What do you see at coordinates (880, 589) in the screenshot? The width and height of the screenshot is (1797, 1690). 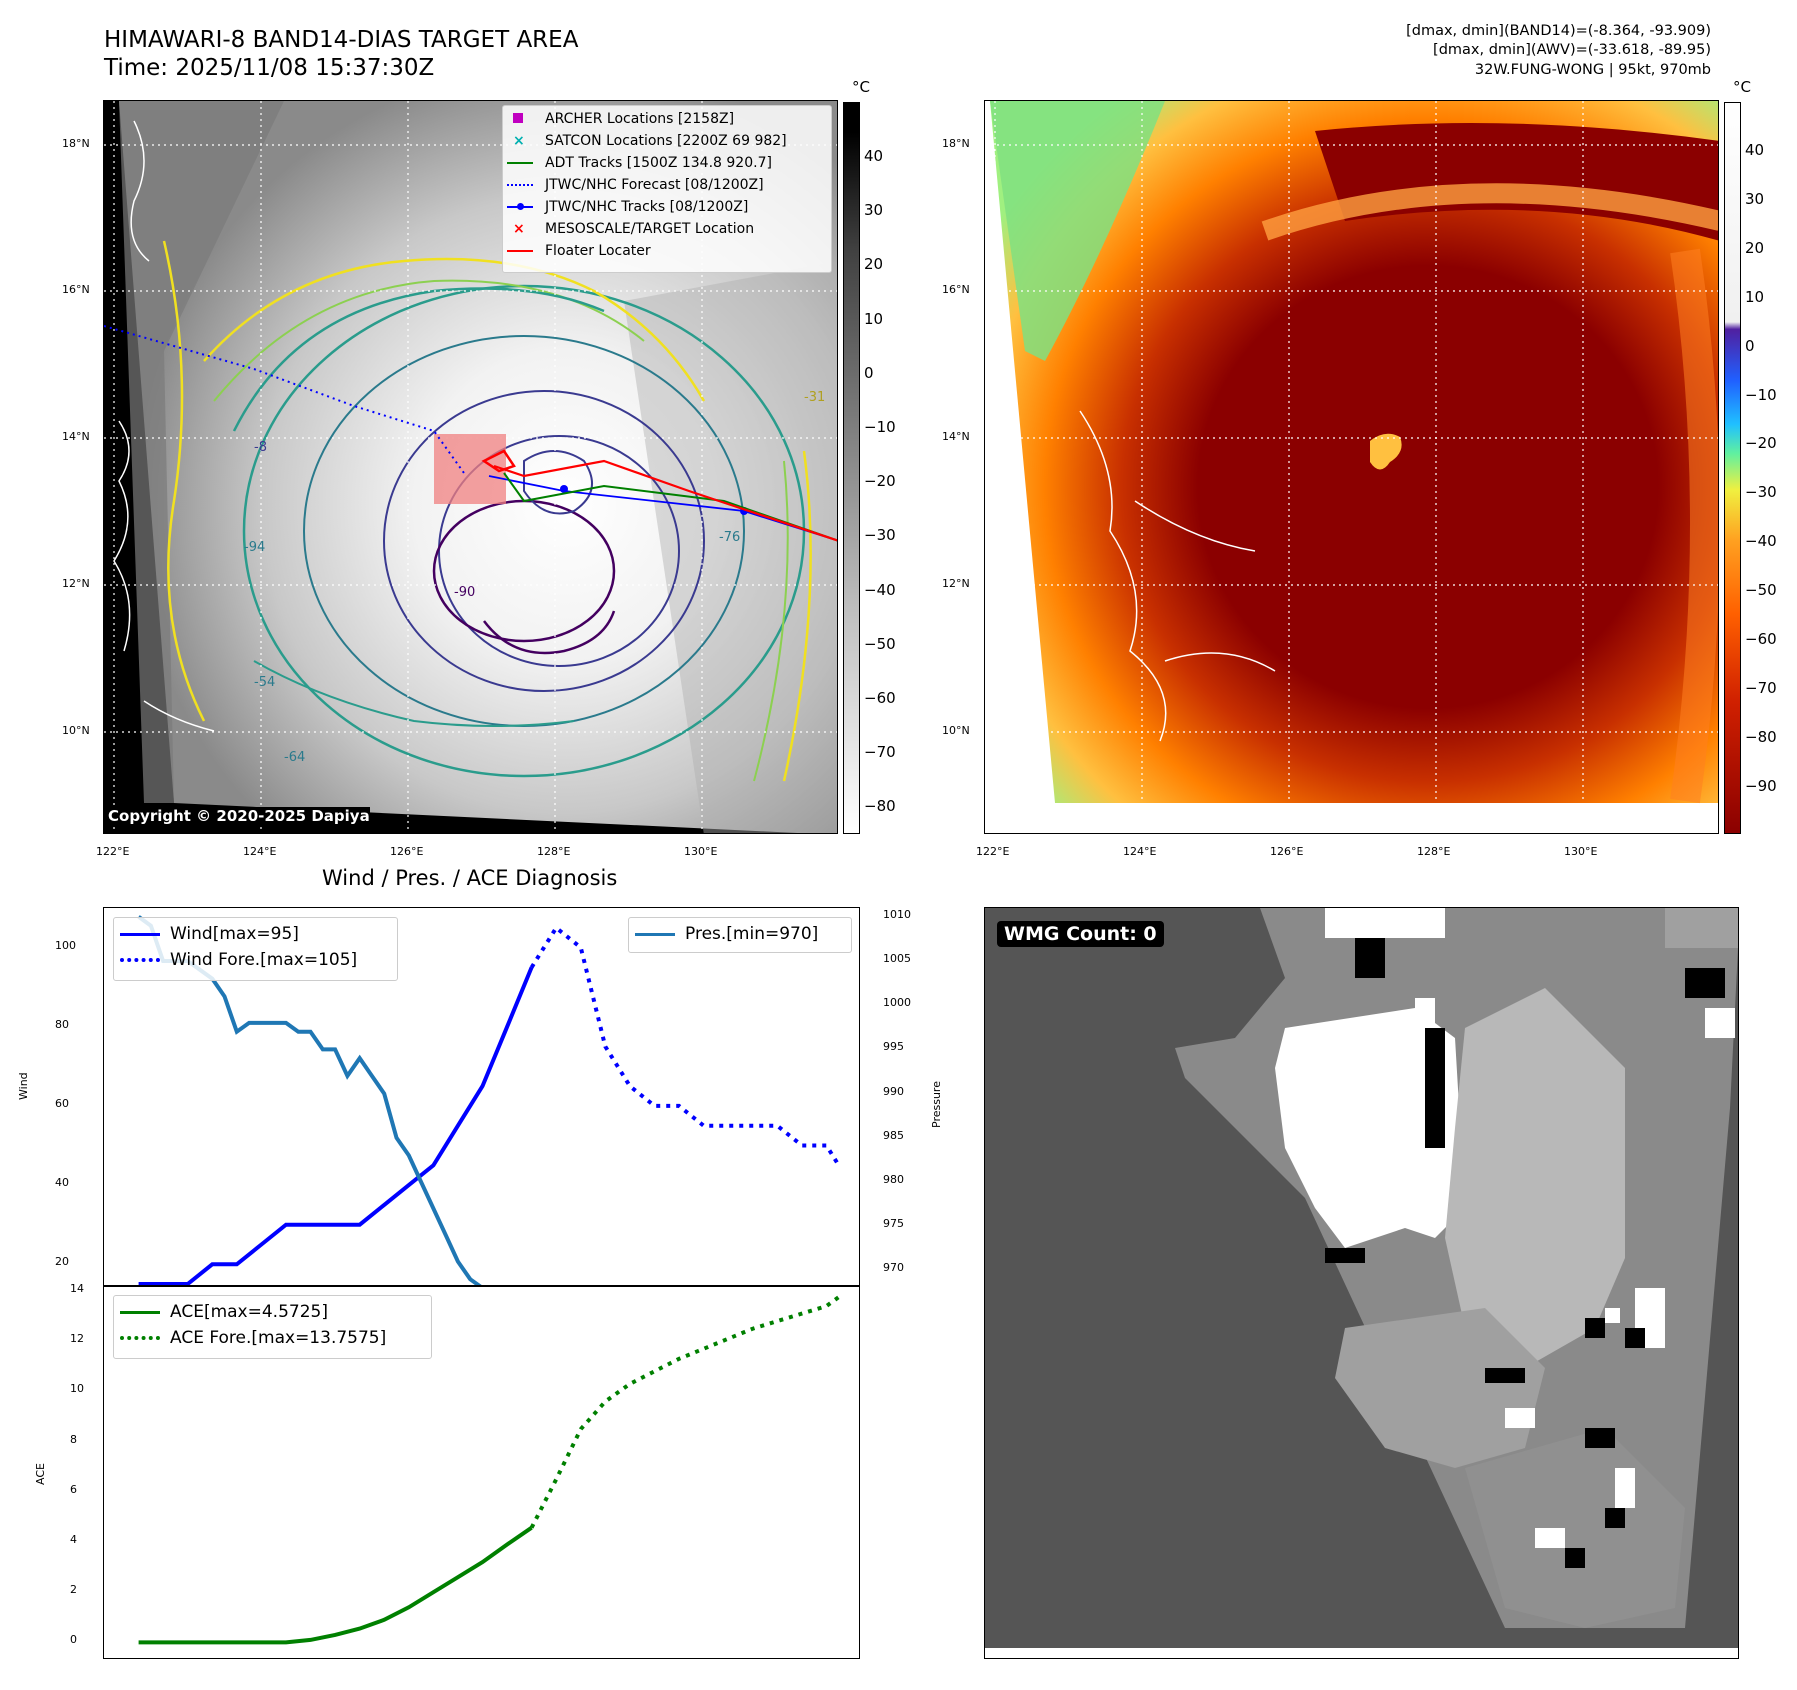 I see `colorbar-gray-tick: −40` at bounding box center [880, 589].